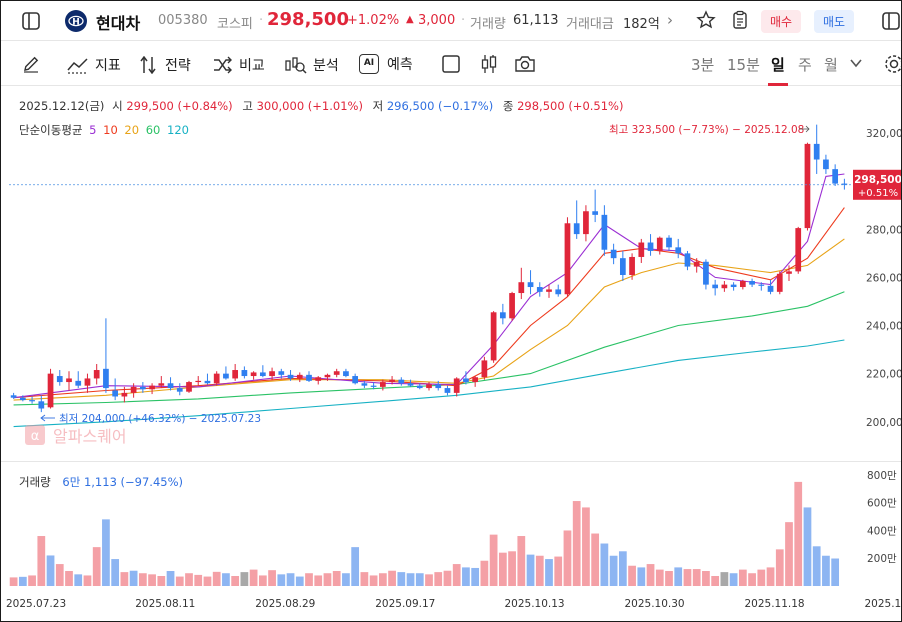 The image size is (902, 622). I want to click on candle-type-icon, so click(489, 66).